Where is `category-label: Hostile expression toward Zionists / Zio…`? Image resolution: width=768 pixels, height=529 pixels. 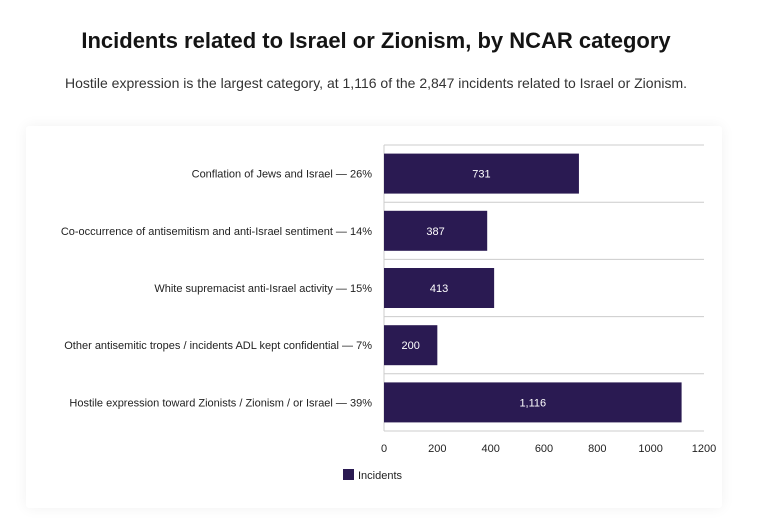 category-label: Hostile expression toward Zionists / Zio… is located at coordinates (220, 403).